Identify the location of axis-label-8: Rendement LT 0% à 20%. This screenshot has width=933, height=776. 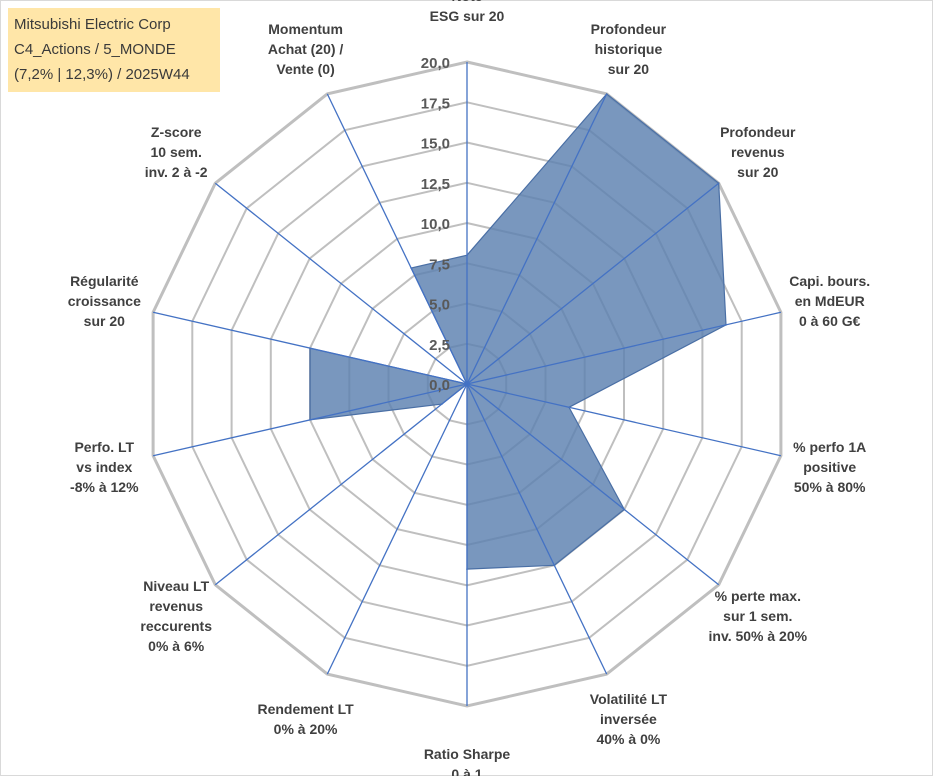
(305, 719).